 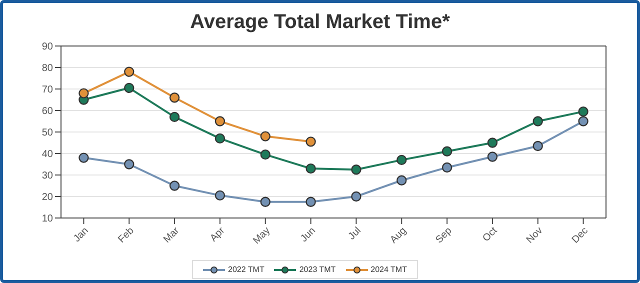 I want to click on x-tick-label: Apr, so click(x=218, y=234).